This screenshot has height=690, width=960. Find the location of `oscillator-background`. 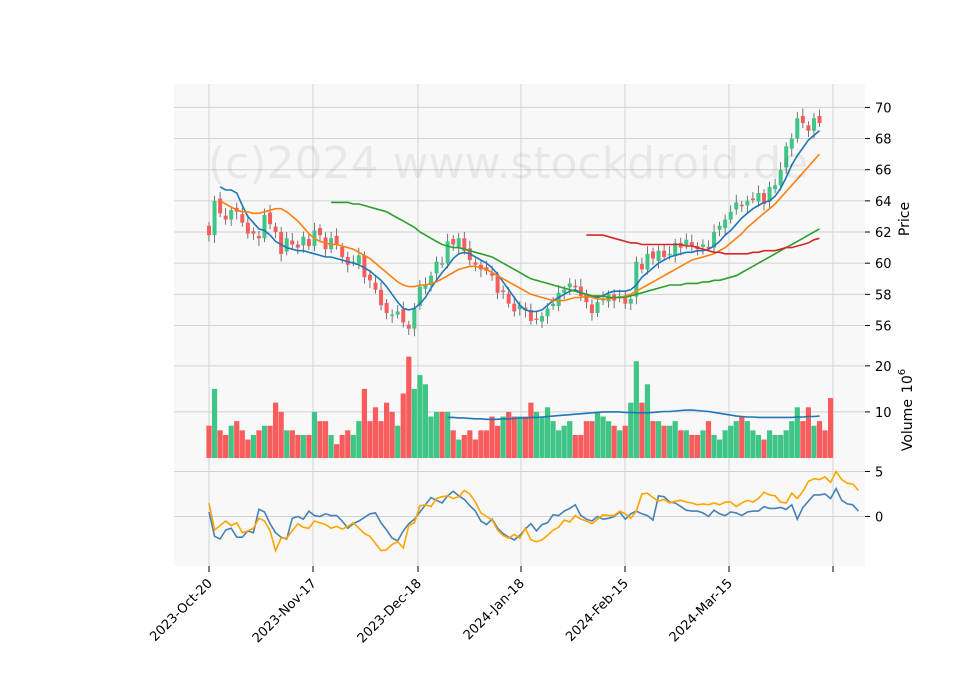

oscillator-background is located at coordinates (519, 512).